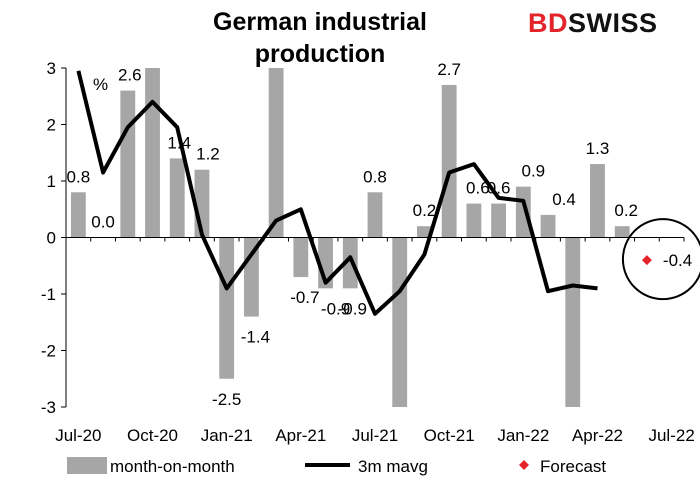  What do you see at coordinates (179, 142) in the screenshot?
I see `bar-data-label: 1.4` at bounding box center [179, 142].